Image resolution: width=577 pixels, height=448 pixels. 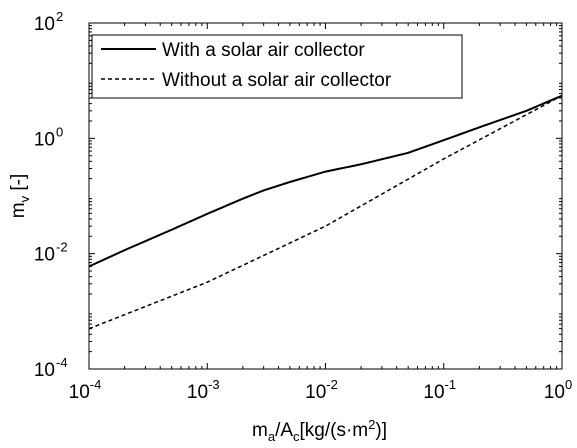 I want to click on x-axis-label: ma/Ac[kg/(s·m2)], so click(x=319, y=430).